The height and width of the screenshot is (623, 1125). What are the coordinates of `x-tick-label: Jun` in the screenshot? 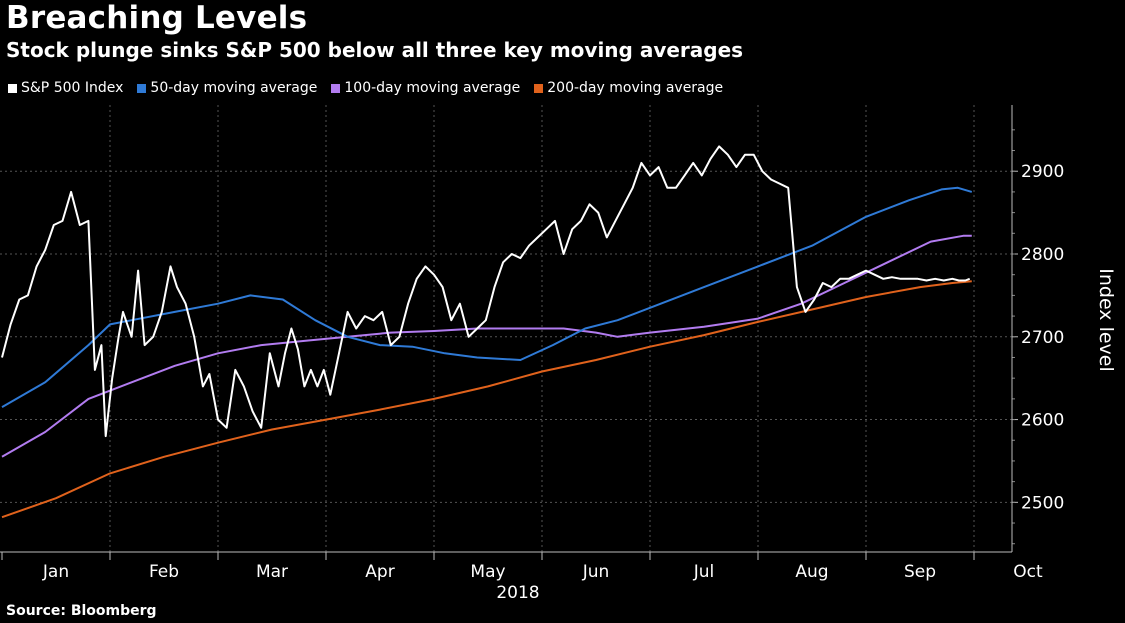 It's located at (596, 572).